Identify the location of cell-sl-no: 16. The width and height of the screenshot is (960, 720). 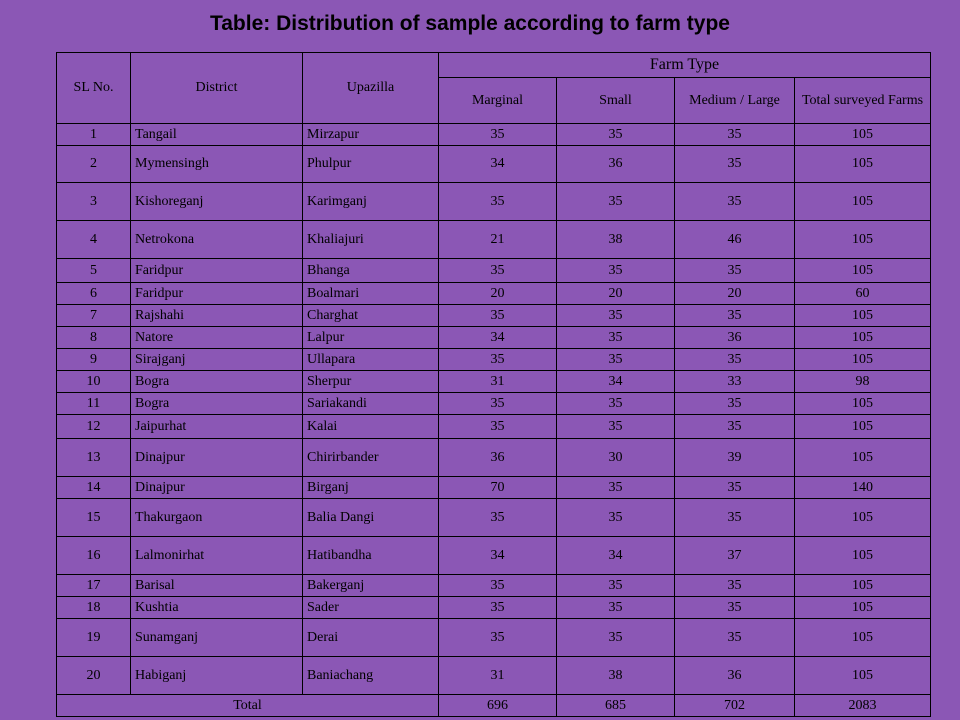
(93, 555).